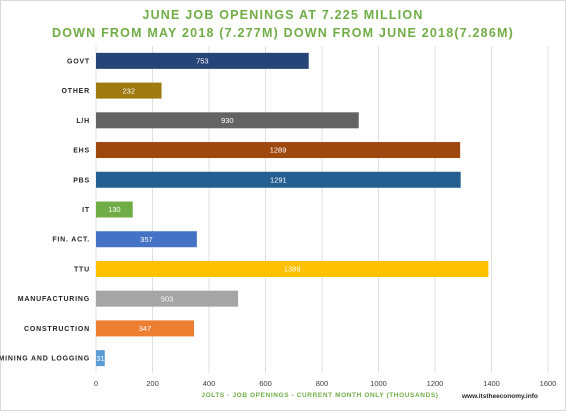 This screenshot has height=411, width=566. What do you see at coordinates (491, 383) in the screenshot?
I see `x-tick-label: 1400` at bounding box center [491, 383].